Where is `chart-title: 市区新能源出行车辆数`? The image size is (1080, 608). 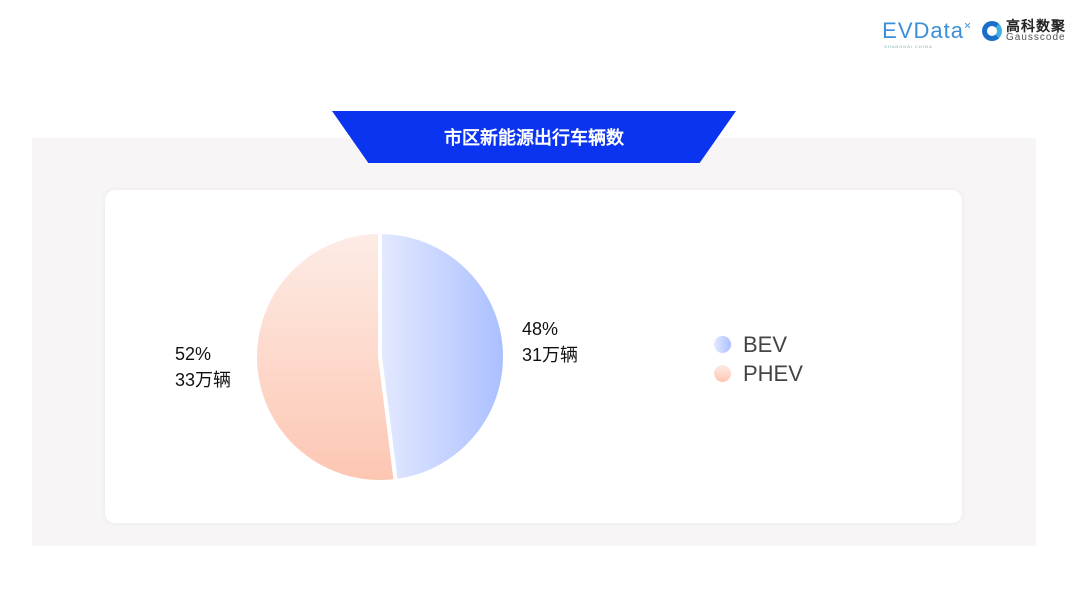 chart-title: 市区新能源出行车辆数 is located at coordinates (534, 137).